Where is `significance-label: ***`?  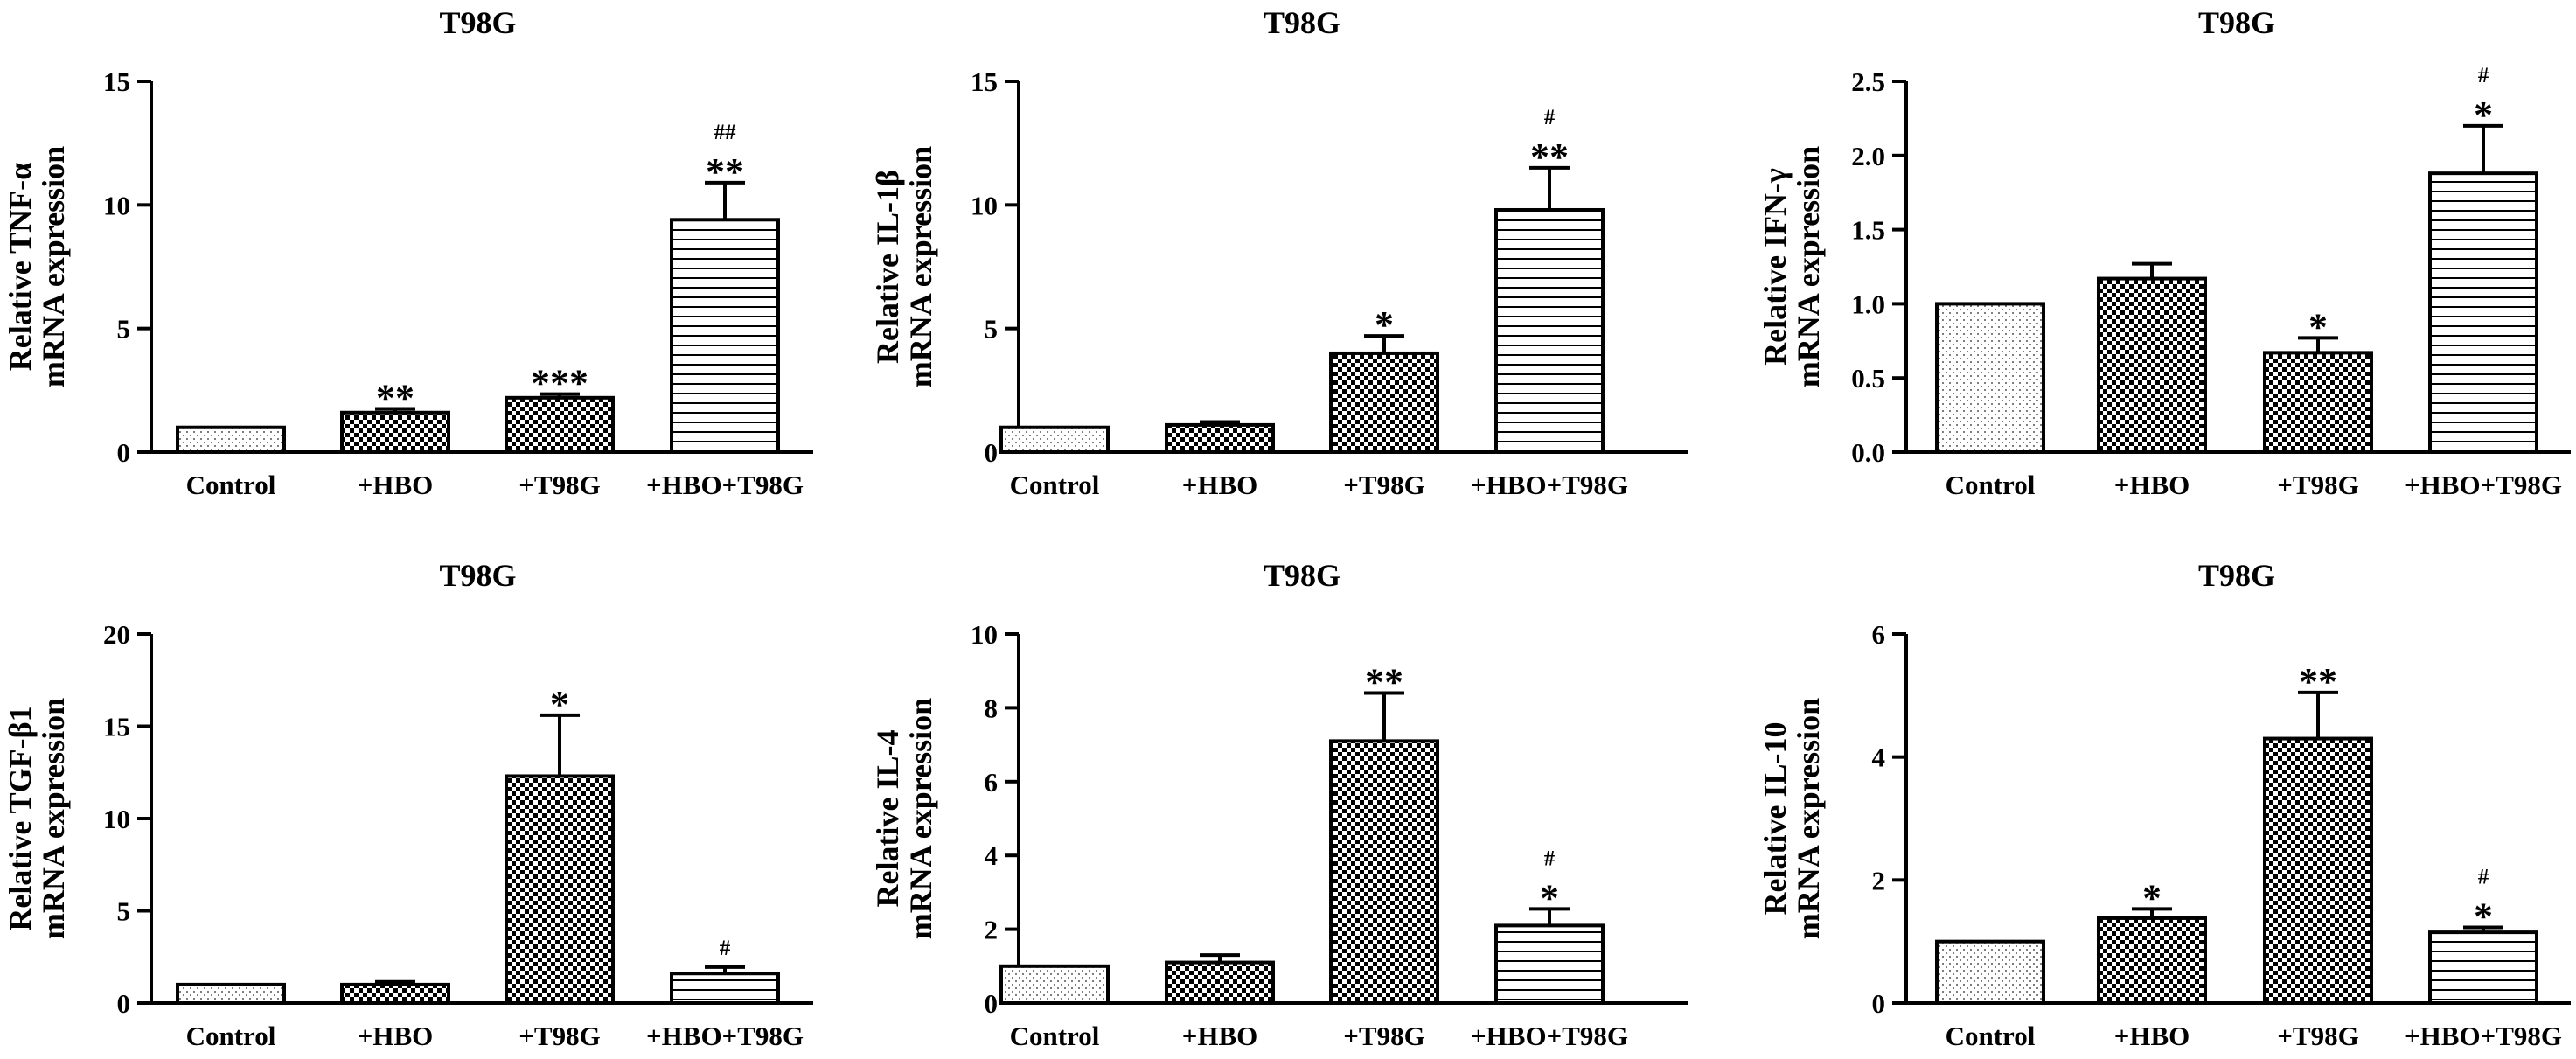
significance-label: *** is located at coordinates (559, 383).